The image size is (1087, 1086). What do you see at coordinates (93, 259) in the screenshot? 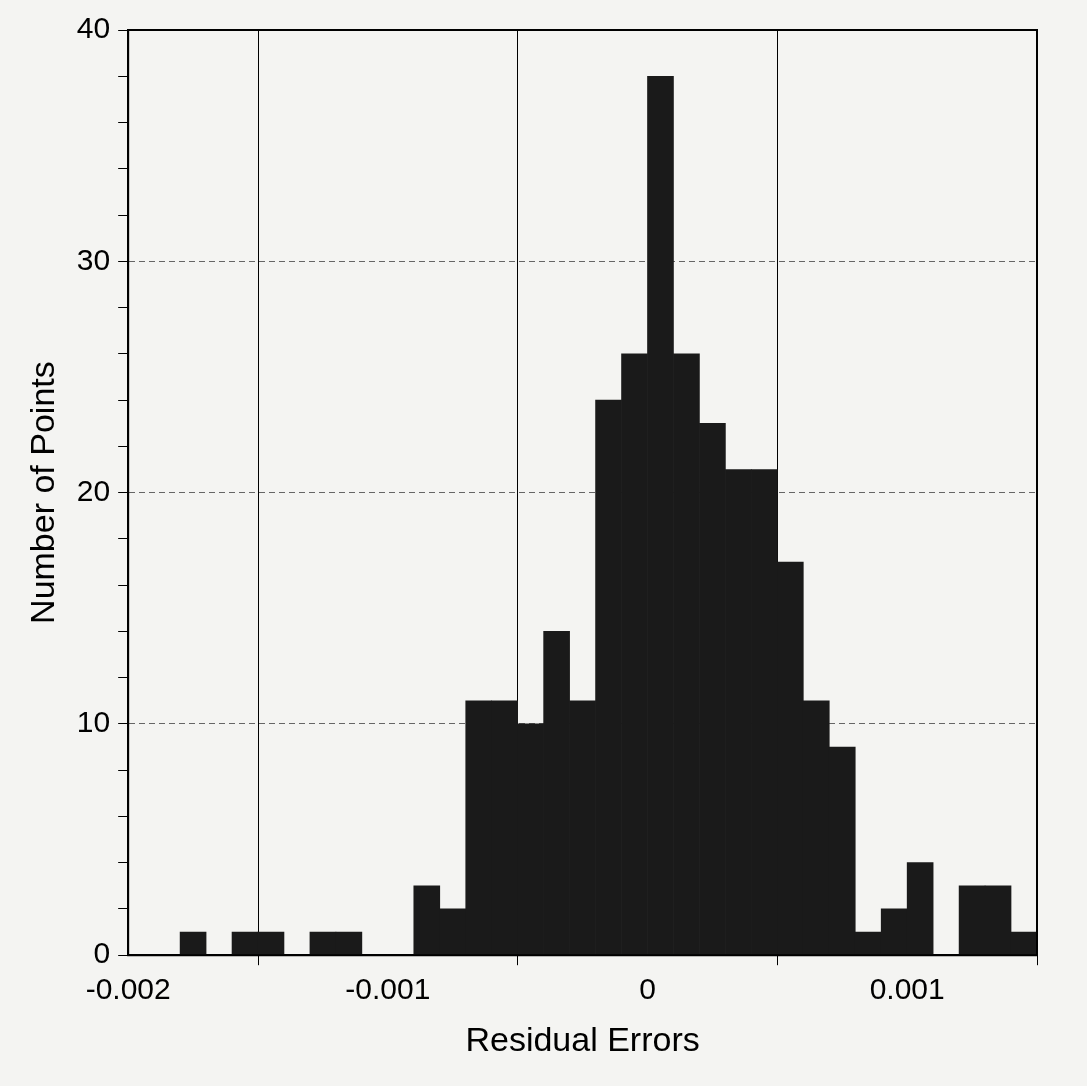
I see `y-tick-label: 30` at bounding box center [93, 259].